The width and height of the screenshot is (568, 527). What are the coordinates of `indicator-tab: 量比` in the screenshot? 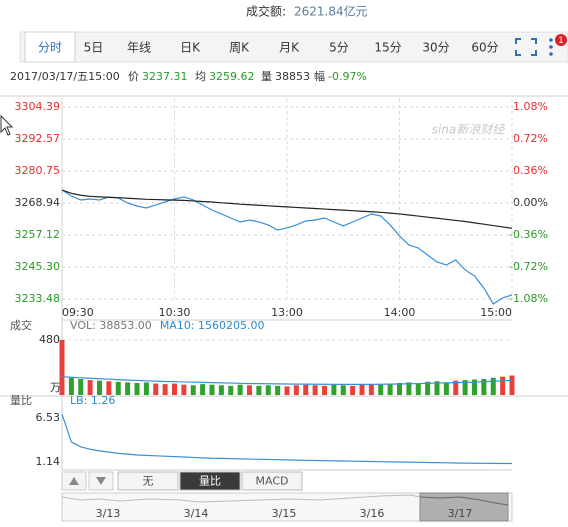 It's located at (210, 481).